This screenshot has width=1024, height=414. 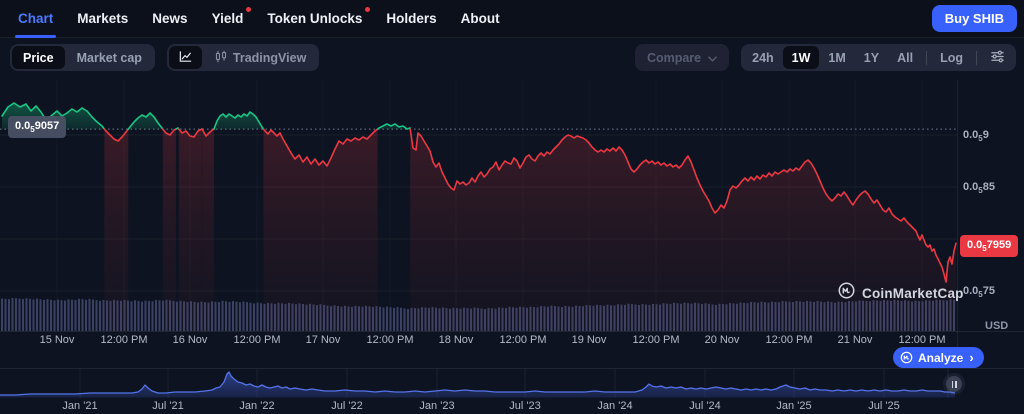 I want to click on timeline-tick-label: Jul '25, so click(x=884, y=406).